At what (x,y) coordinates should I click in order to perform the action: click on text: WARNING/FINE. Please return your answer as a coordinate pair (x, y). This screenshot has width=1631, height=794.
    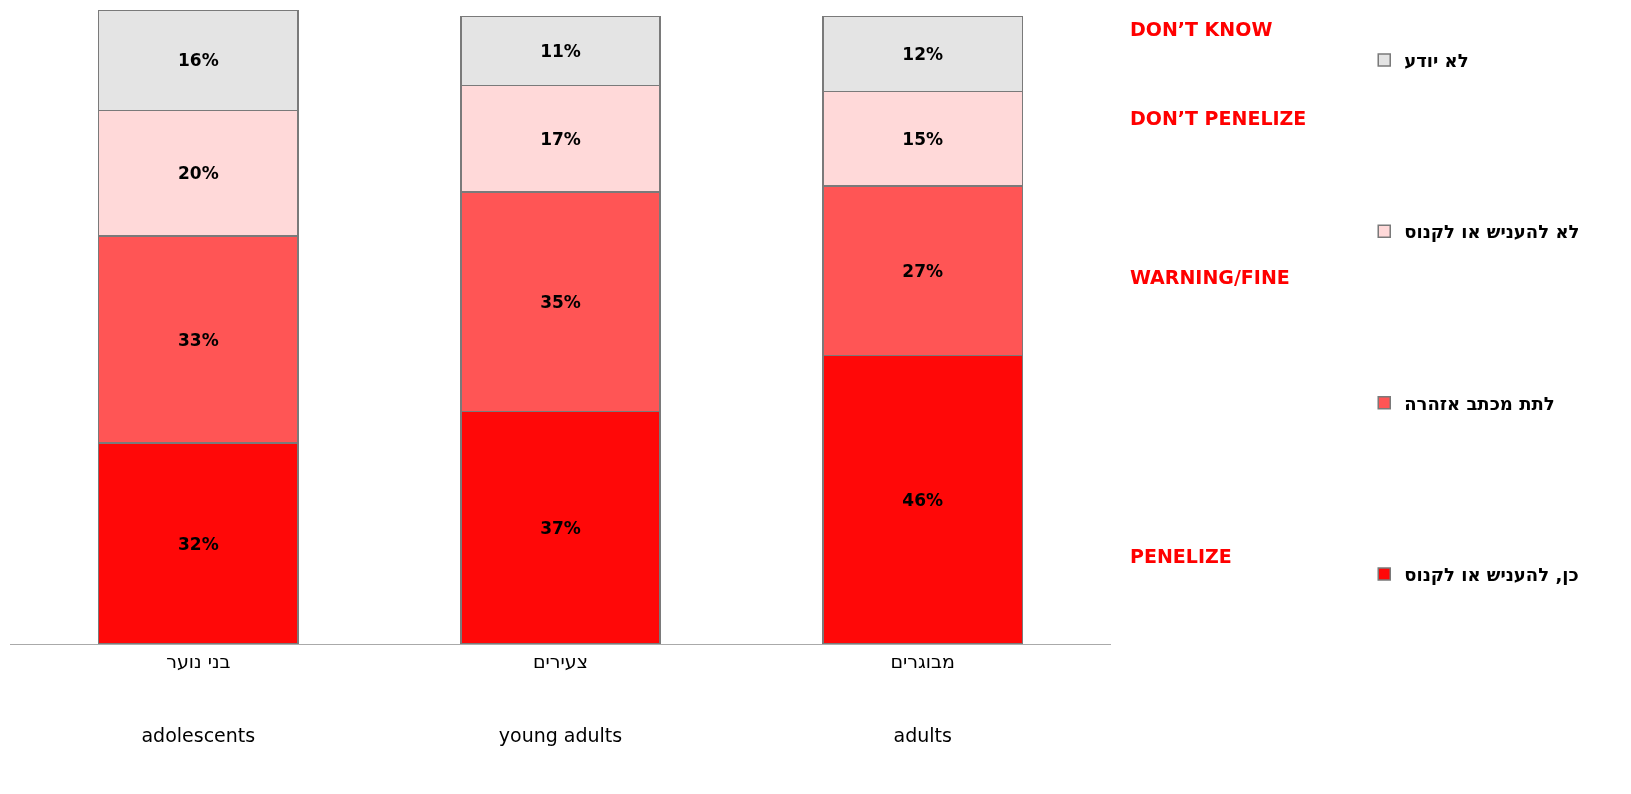
    Looking at the image, I should click on (1210, 277).